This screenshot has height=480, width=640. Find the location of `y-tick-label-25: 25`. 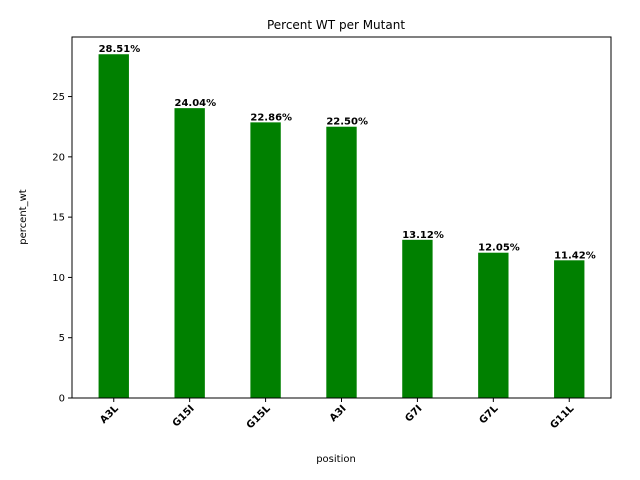

y-tick-label-25: 25 is located at coordinates (58, 97).